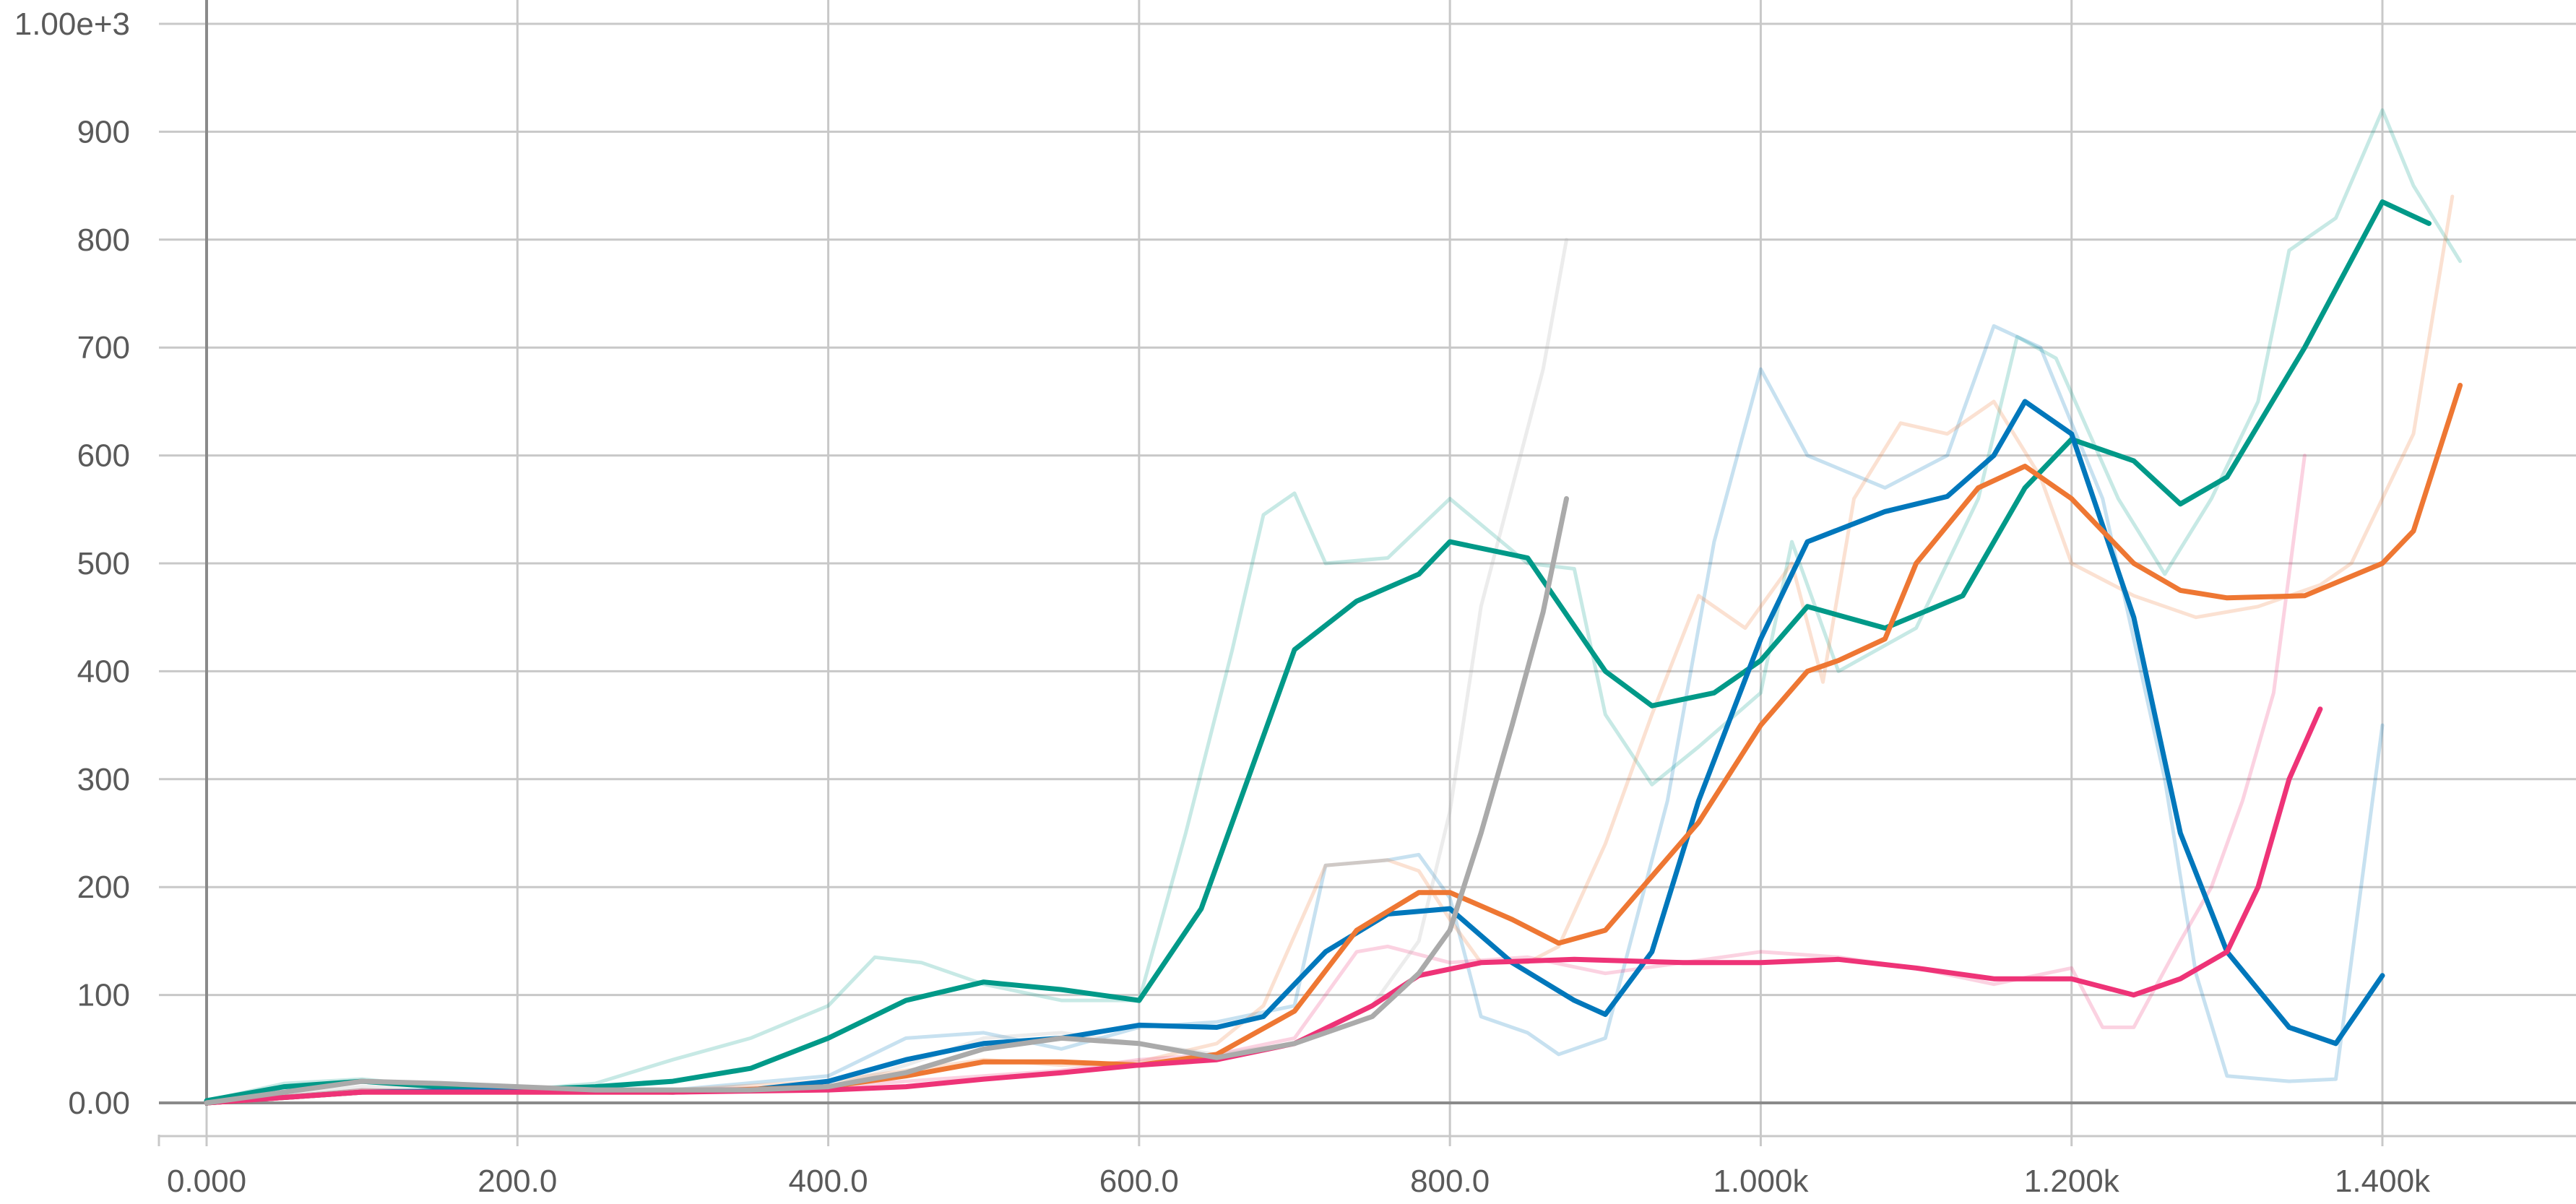  What do you see at coordinates (72, 564) in the screenshot?
I see `y-axis-tick-labels: 0.00 100 200 300 400 500 600 700 800 900 1.00e+3` at bounding box center [72, 564].